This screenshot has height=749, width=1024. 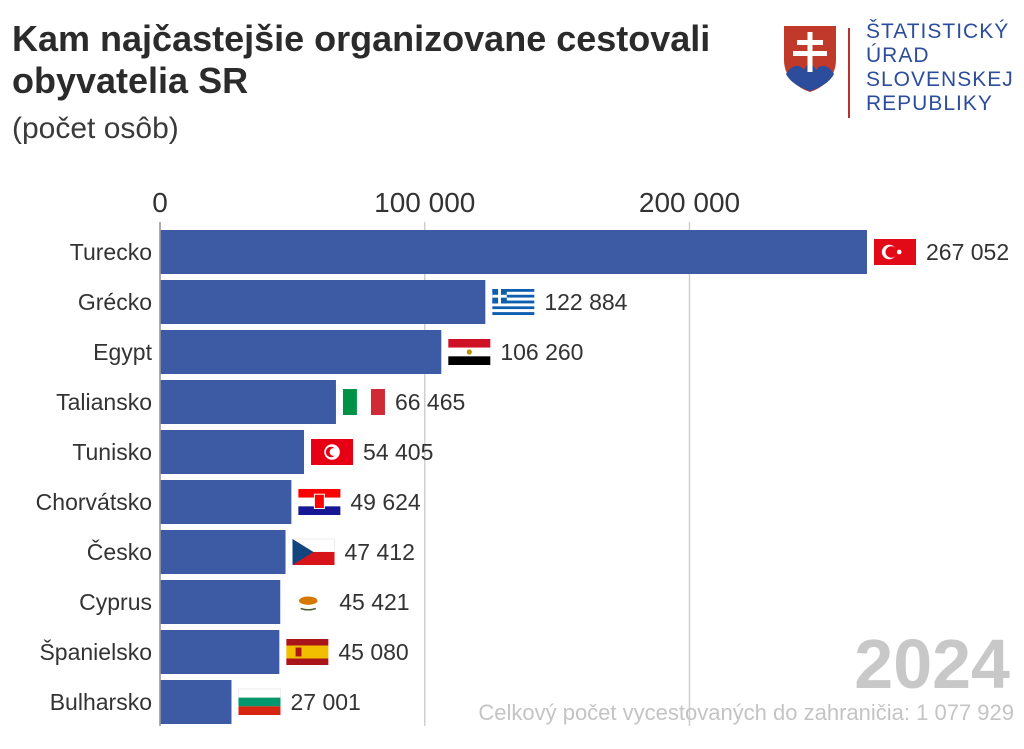 I want to click on x-tick-label: 100 000, so click(x=424, y=202).